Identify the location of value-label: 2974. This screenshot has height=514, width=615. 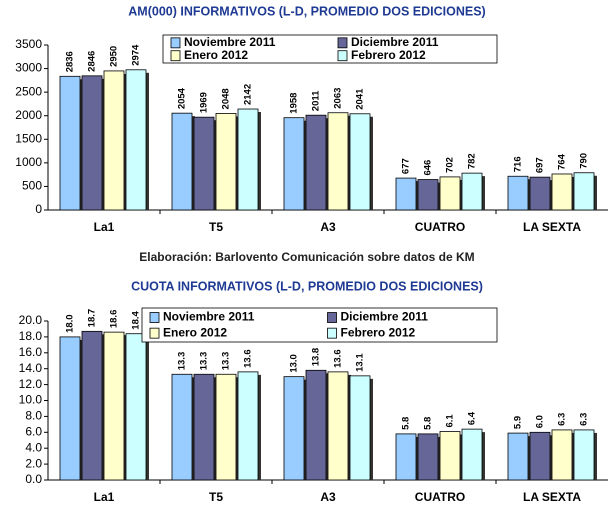
(136, 55).